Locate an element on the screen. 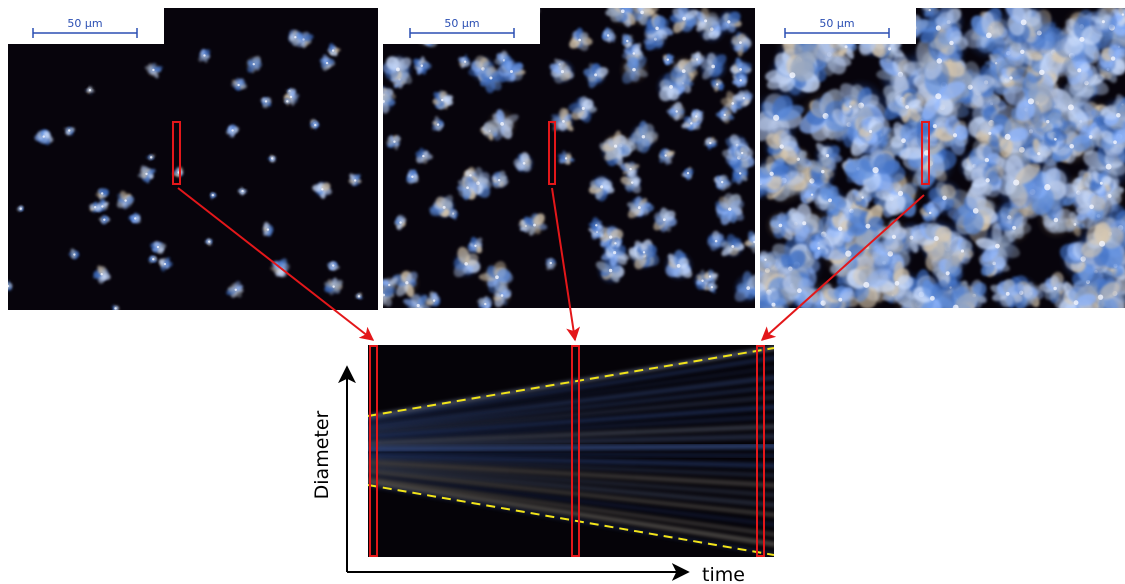 This screenshot has height=584, width=1125. kymograph is located at coordinates (571, 451).